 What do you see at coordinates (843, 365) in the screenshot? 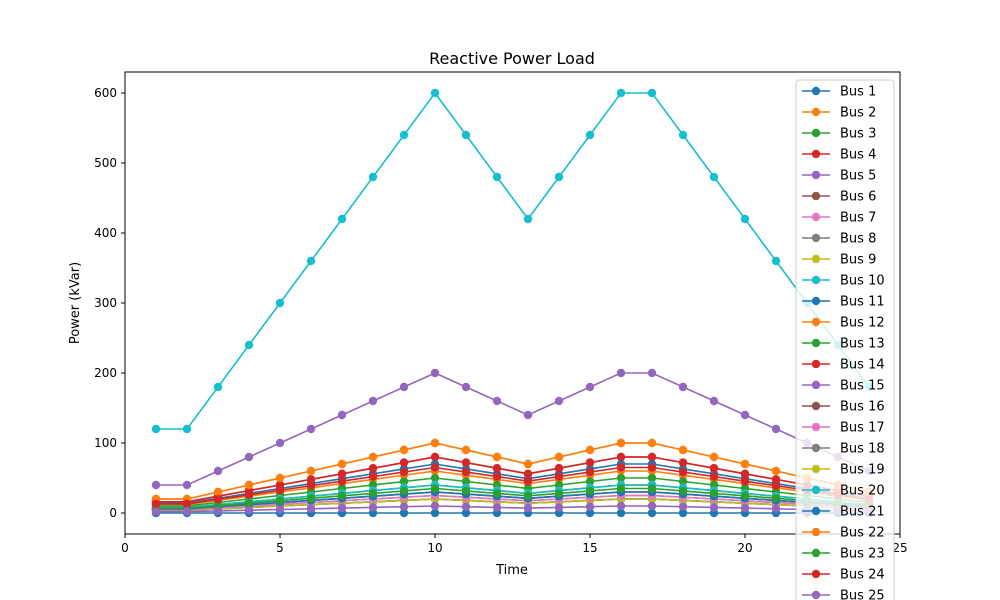
I see `legend-item: Bus 14` at bounding box center [843, 365].